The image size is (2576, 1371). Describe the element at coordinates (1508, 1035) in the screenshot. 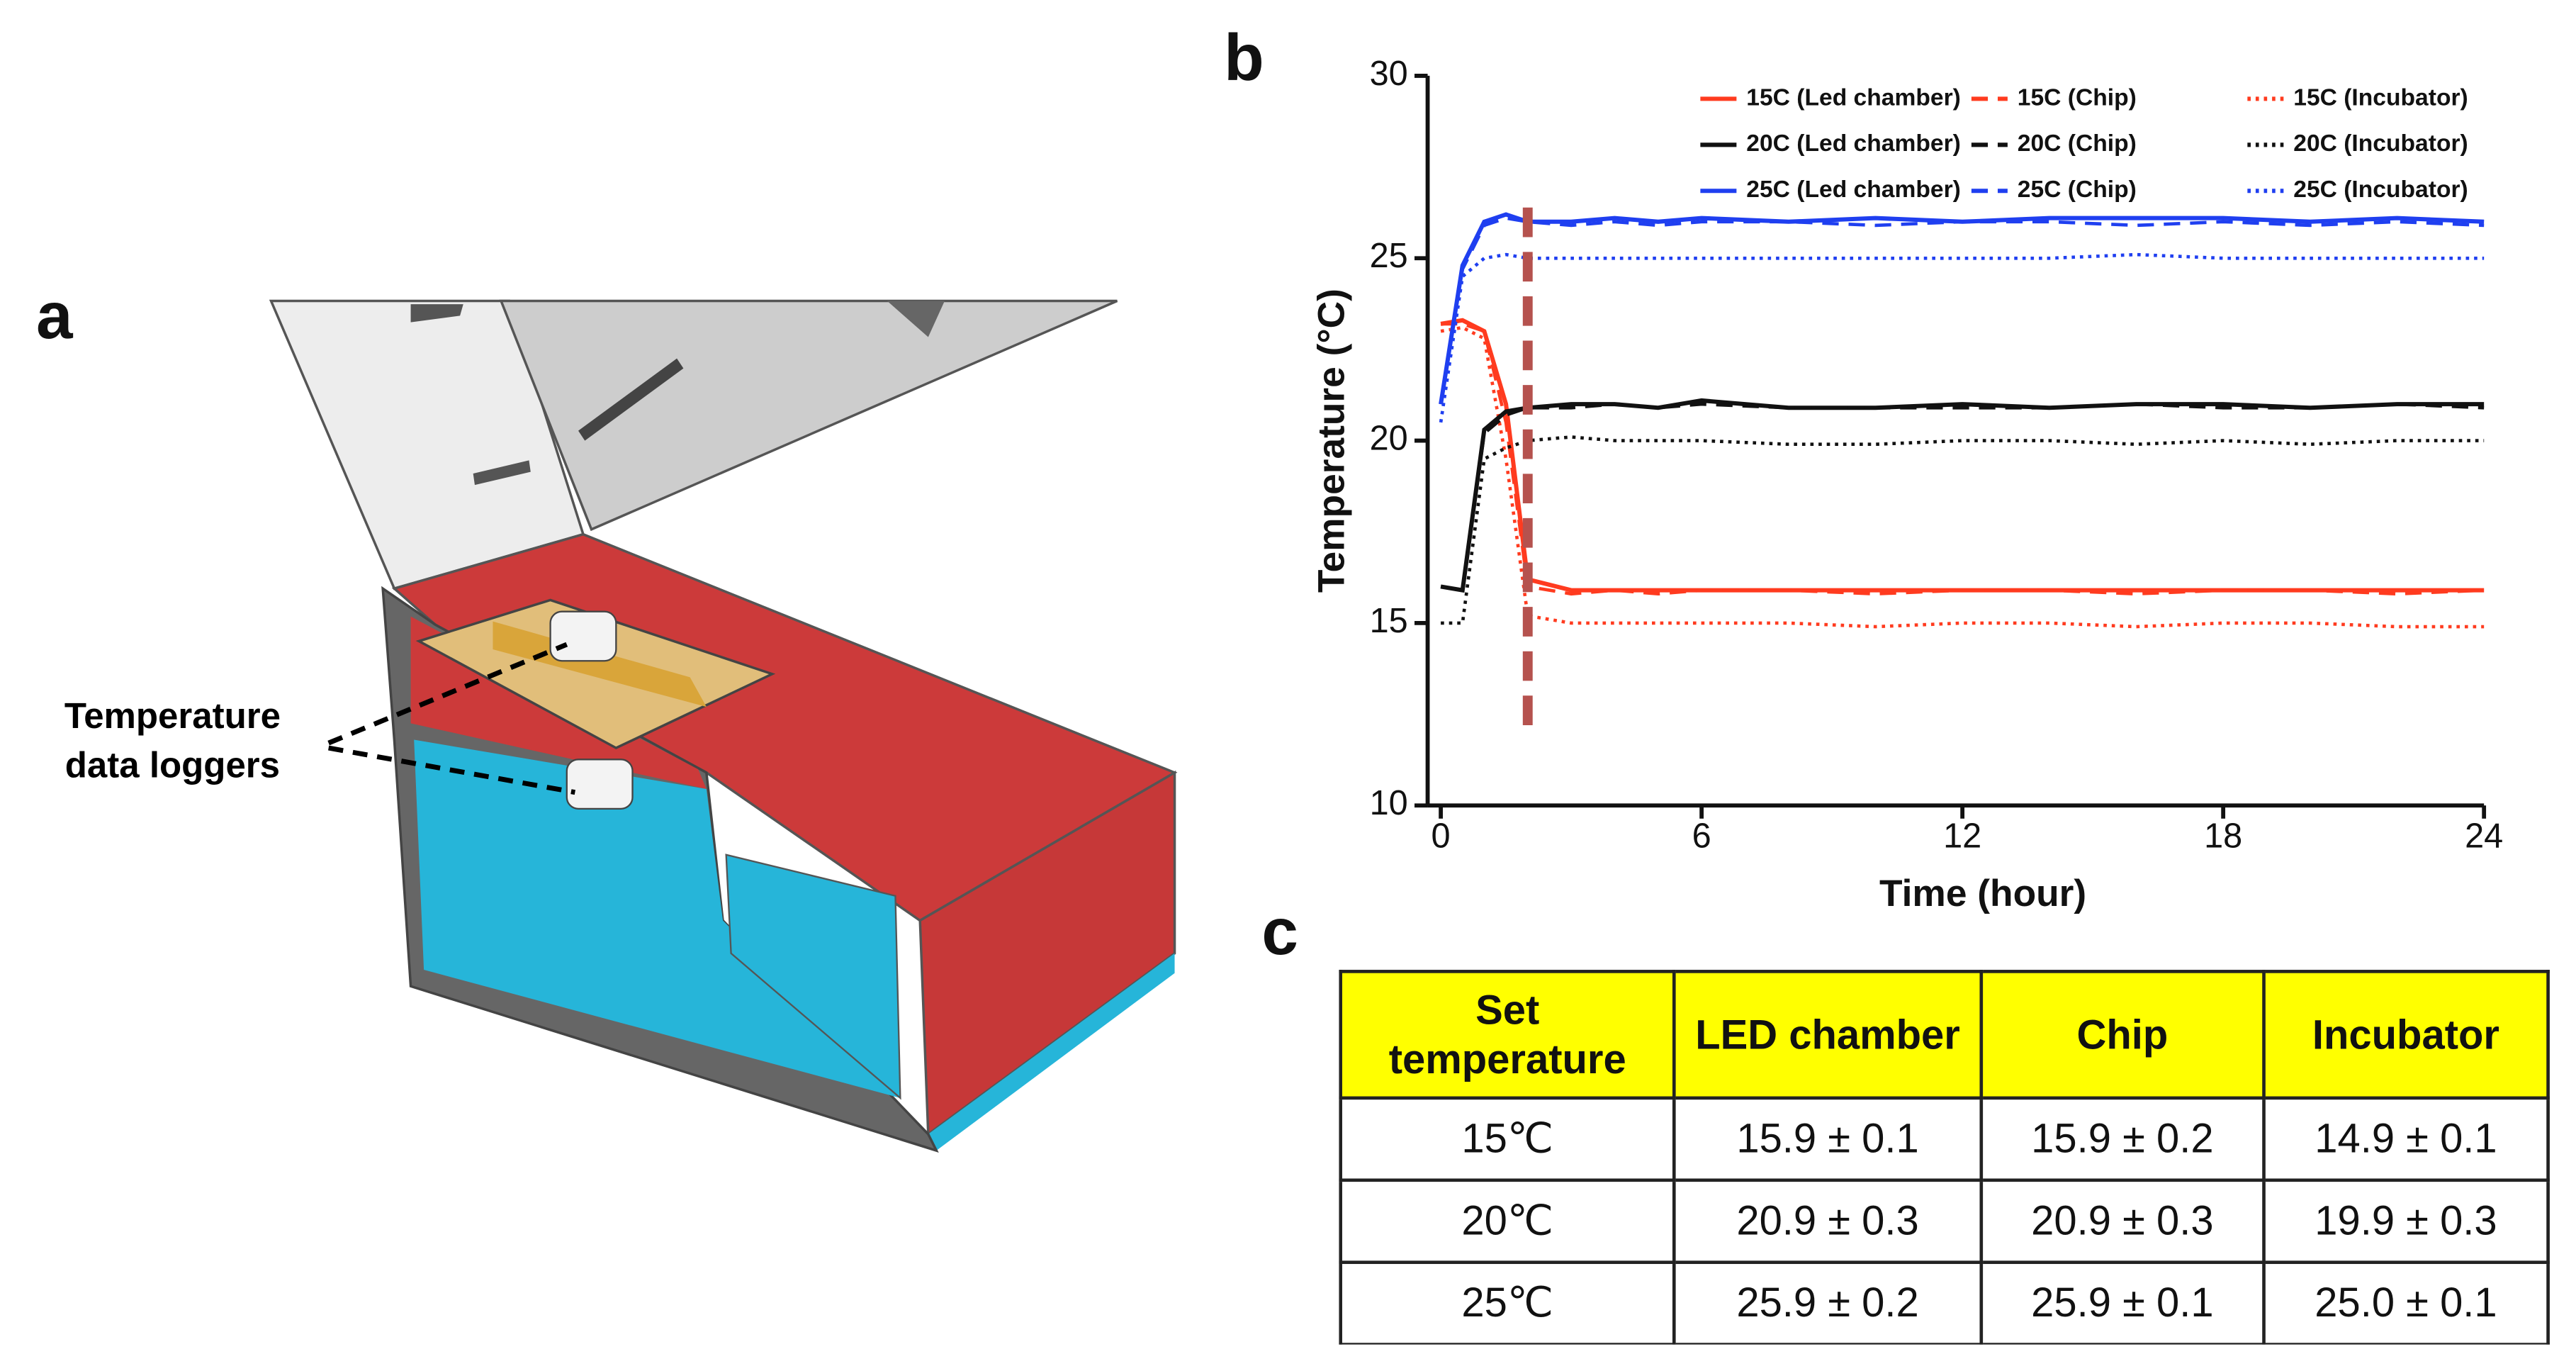

I see `header-cell: Set temperature` at that location.